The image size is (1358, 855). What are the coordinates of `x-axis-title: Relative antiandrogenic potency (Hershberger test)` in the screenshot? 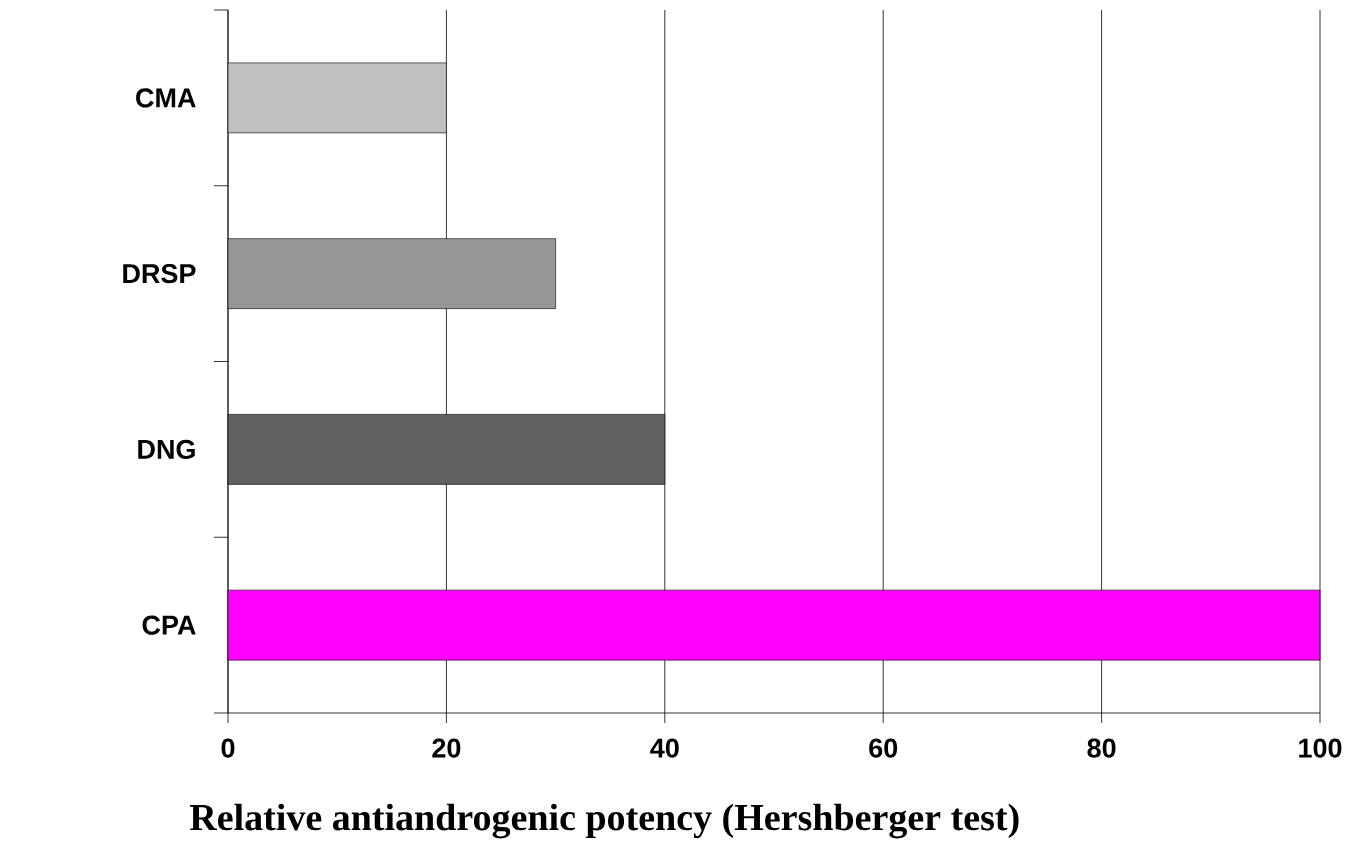 It's located at (604, 821).